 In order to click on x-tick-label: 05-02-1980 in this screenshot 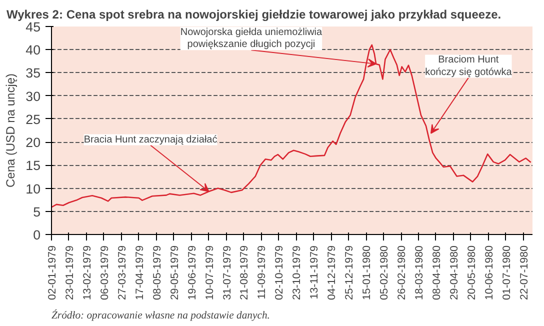, I will do `click(384, 272)`.